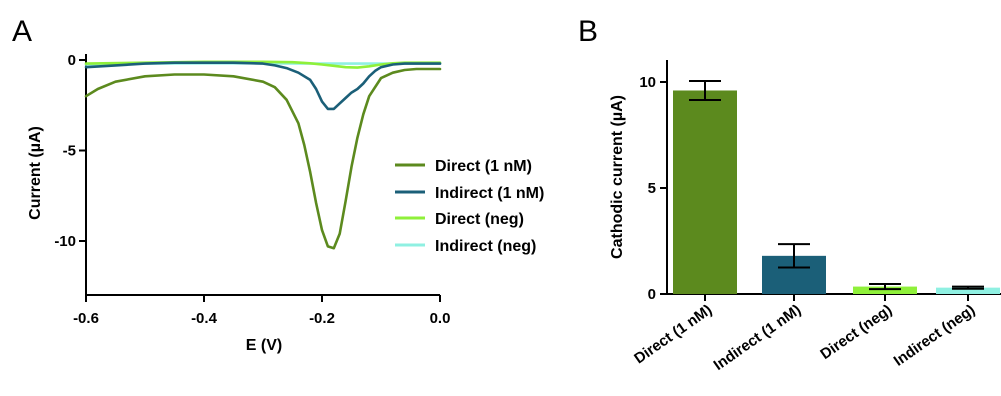 This screenshot has height=396, width=1001. Describe the element at coordinates (647, 82) in the screenshot. I see `y-tick-label: 10` at that location.